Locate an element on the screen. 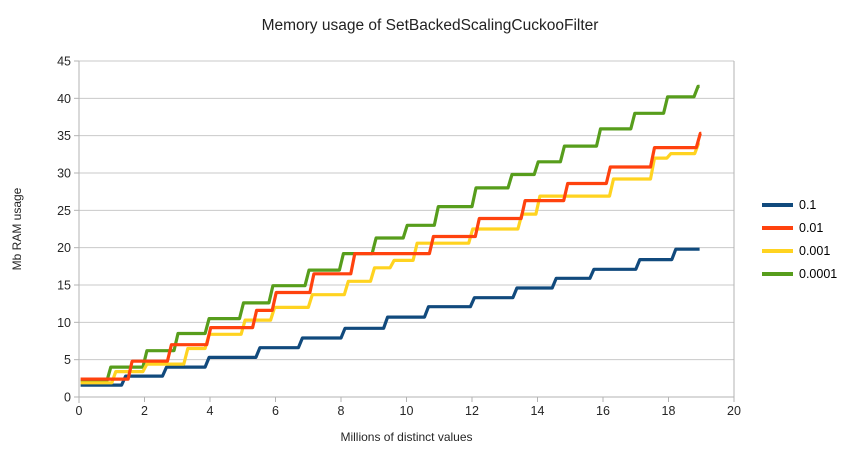 The image size is (848, 468). y-tick-label: 20 is located at coordinates (64, 248).